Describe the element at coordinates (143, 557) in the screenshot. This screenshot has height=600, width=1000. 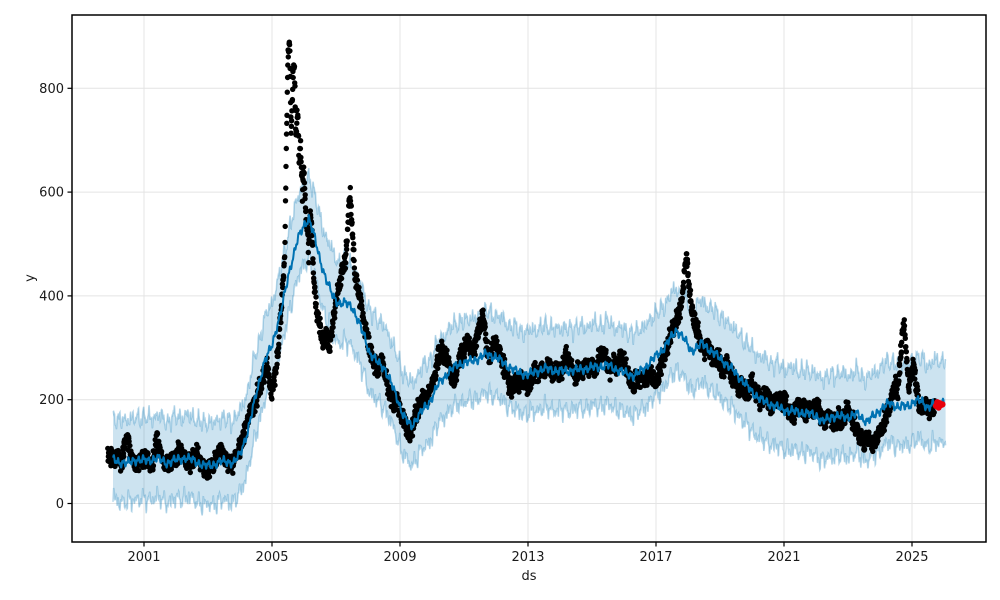
I see `x-tick-label: 2001` at that location.